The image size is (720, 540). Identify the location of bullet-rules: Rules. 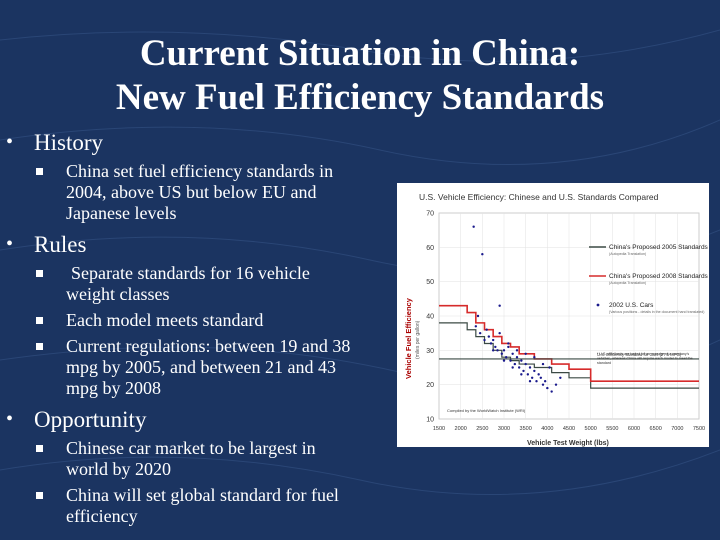
(60, 244).